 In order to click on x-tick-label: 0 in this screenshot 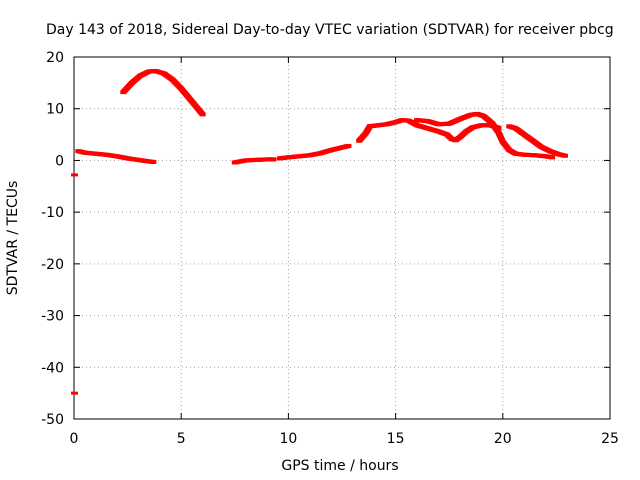, I will do `click(74, 439)`.